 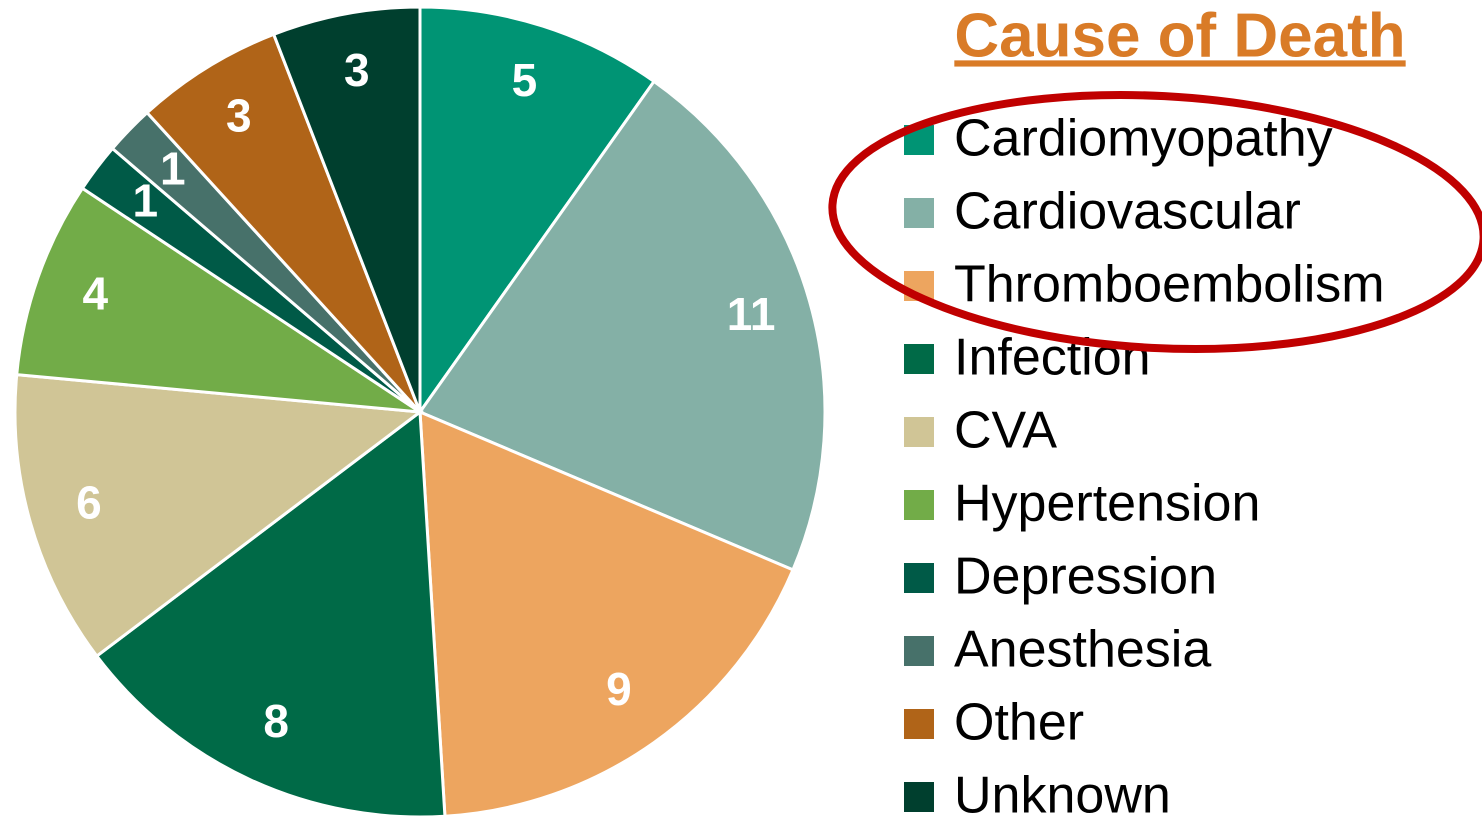 I want to click on legend-label: Other, so click(x=1019, y=723).